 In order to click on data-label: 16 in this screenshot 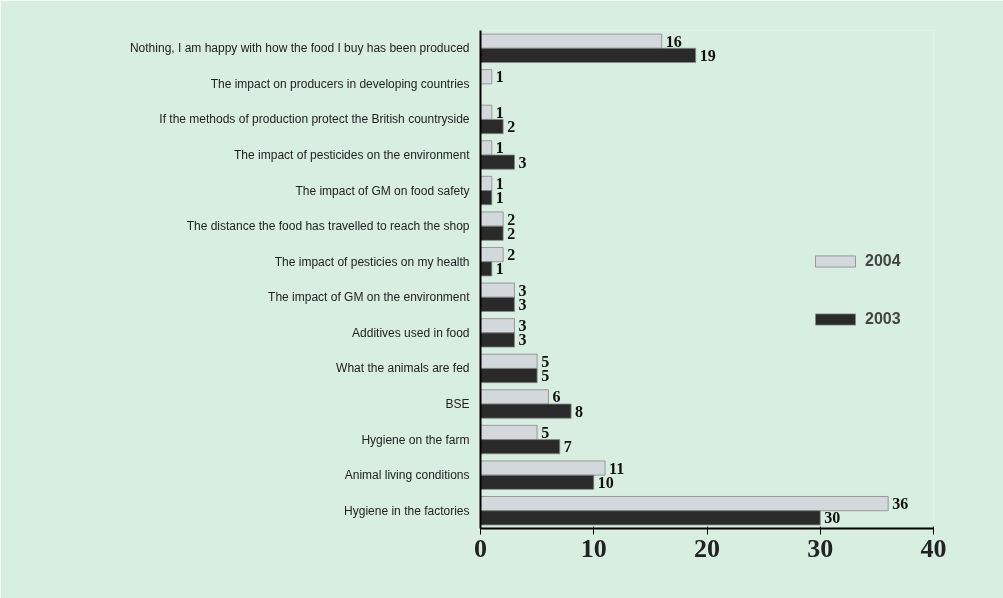, I will do `click(673, 41)`.